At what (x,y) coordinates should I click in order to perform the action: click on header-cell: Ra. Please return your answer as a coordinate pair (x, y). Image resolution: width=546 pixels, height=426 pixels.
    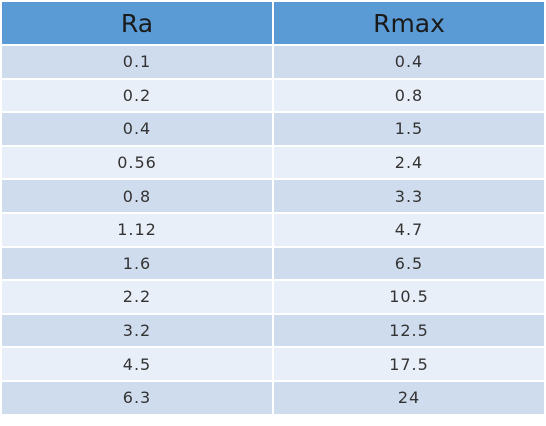
    Looking at the image, I should click on (137, 23).